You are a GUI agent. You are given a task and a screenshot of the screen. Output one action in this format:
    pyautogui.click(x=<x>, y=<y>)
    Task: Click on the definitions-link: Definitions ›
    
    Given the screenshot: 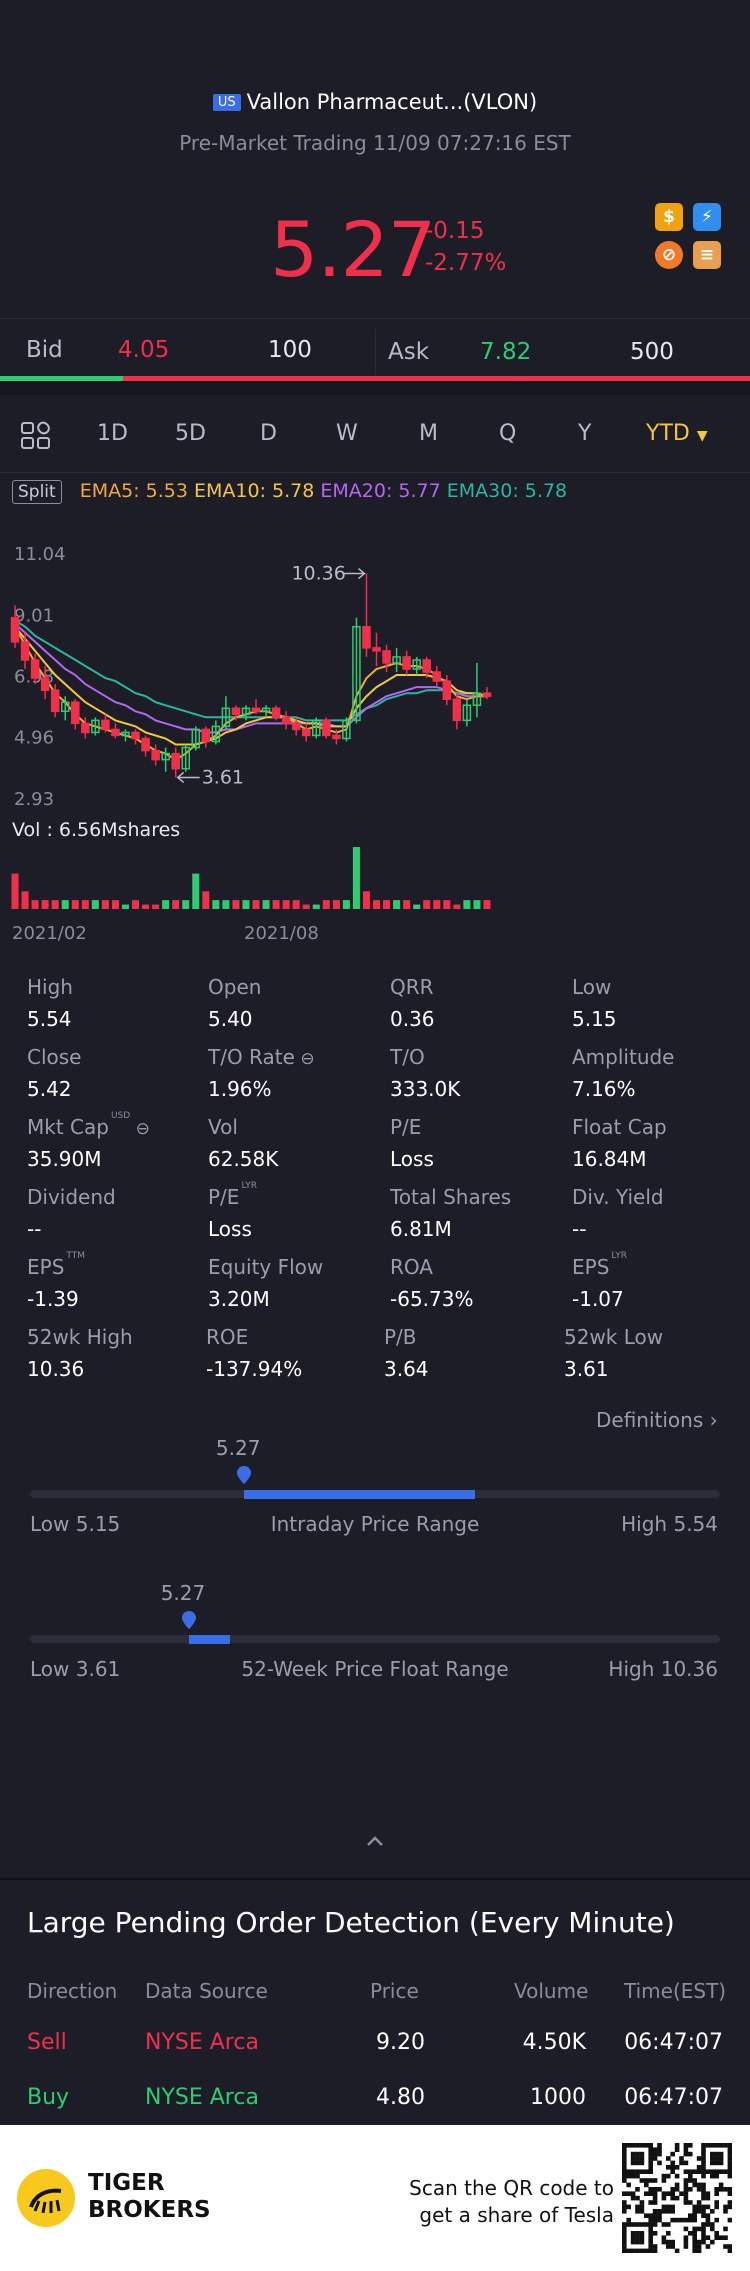 What is the action you would take?
    pyautogui.click(x=657, y=1420)
    